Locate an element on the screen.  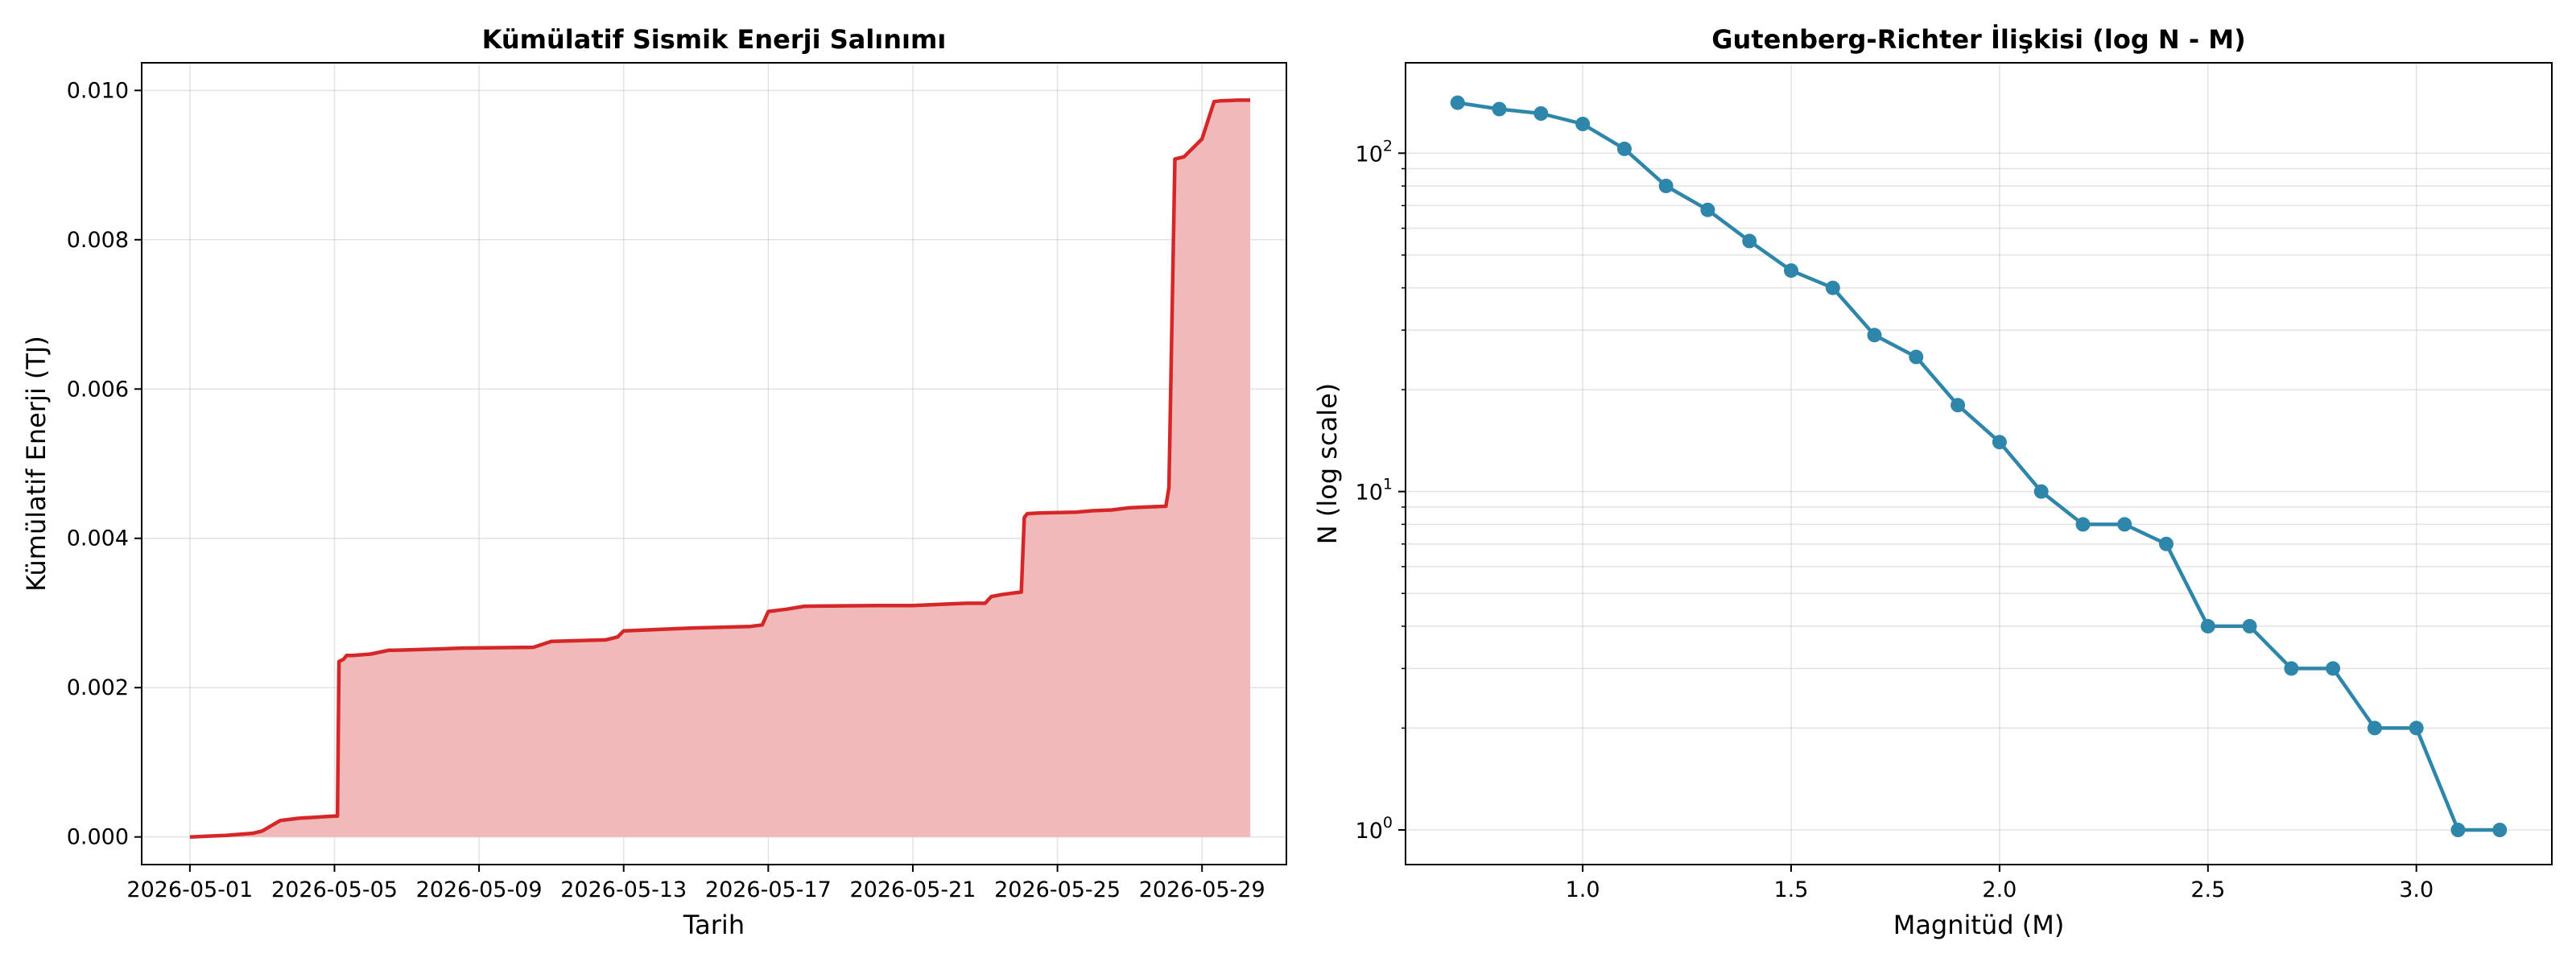
x-tick-label: 2026-05-17 is located at coordinates (768, 889).